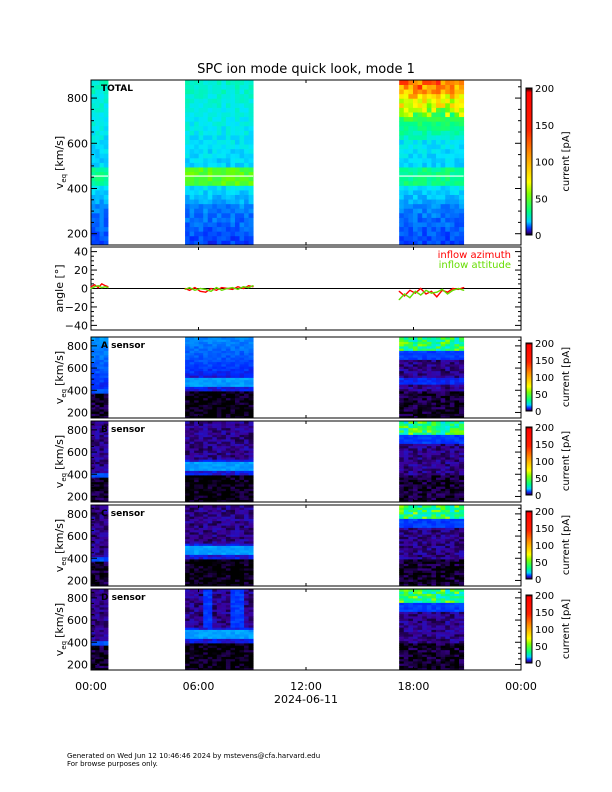 This screenshot has height=792, width=612. I want to click on series-inflow-azimuth, so click(277, 290).